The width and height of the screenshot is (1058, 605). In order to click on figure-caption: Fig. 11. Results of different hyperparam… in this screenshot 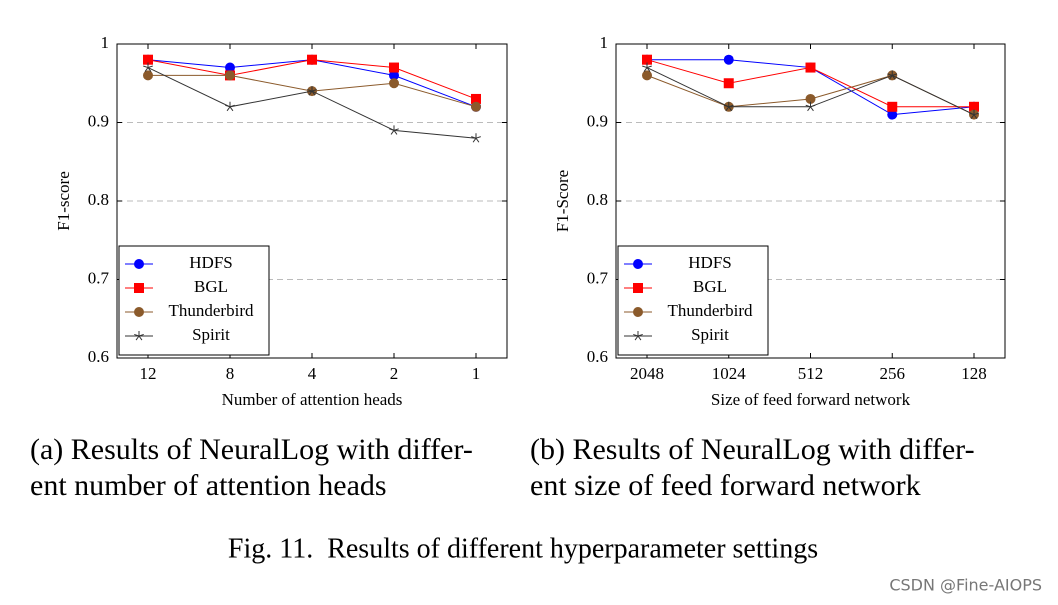, I will do `click(523, 548)`.